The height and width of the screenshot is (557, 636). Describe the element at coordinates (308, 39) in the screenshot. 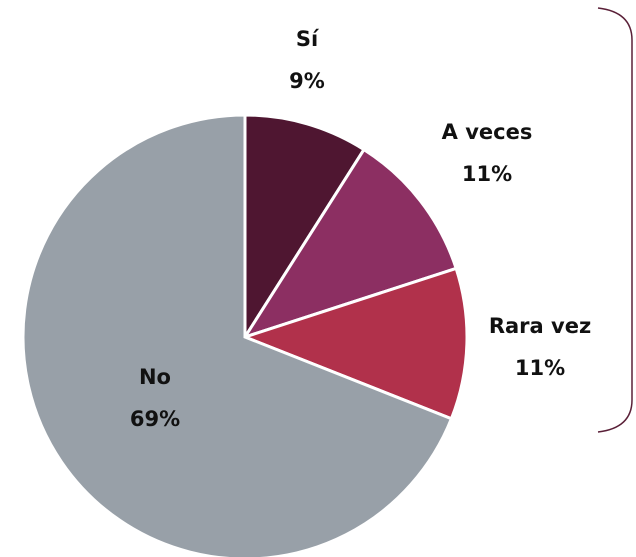

I see `slice-label: Sí` at that location.